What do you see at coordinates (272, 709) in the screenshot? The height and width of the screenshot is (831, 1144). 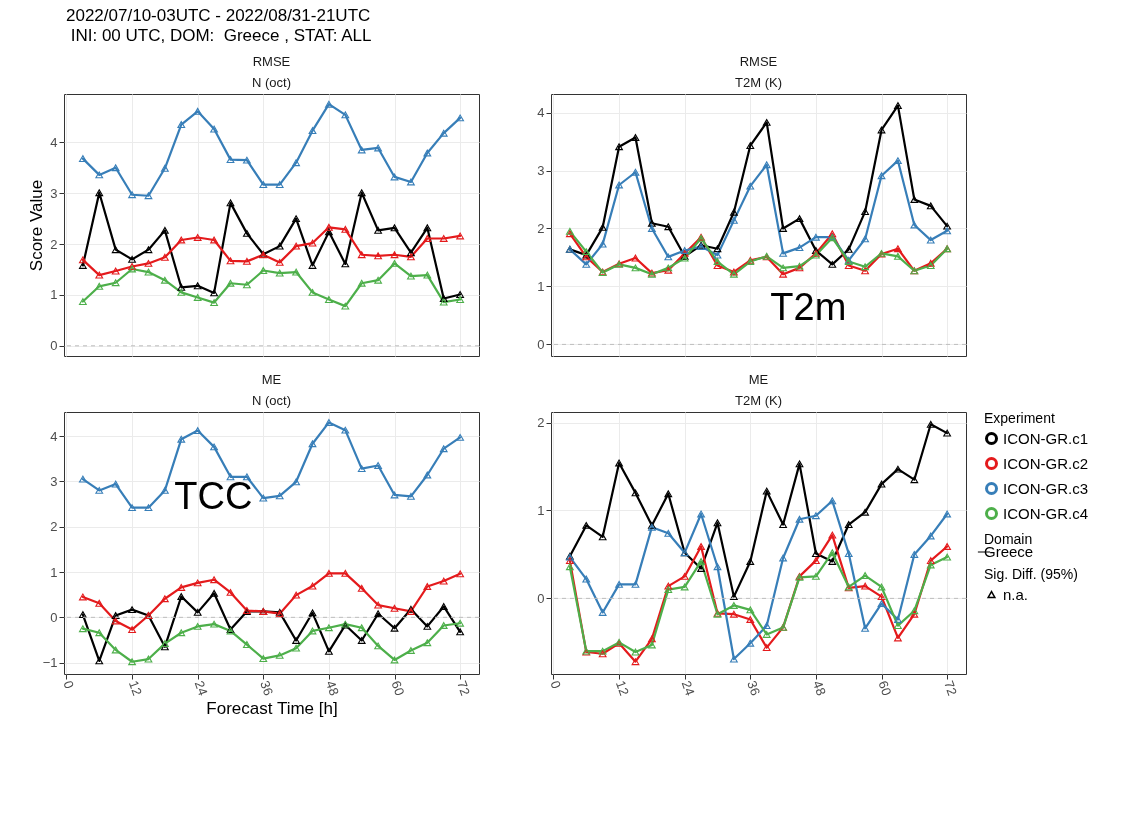 I see `x-axis-title: Forecast Time [h]` at bounding box center [272, 709].